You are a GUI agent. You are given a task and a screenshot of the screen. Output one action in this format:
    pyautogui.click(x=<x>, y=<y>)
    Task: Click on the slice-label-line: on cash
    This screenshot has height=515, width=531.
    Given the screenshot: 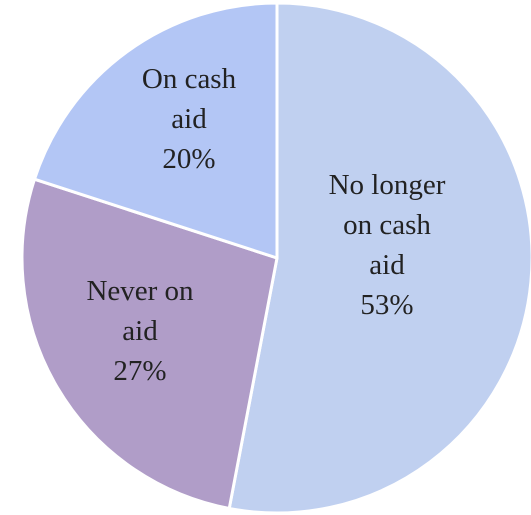 What is the action you would take?
    pyautogui.click(x=387, y=225)
    